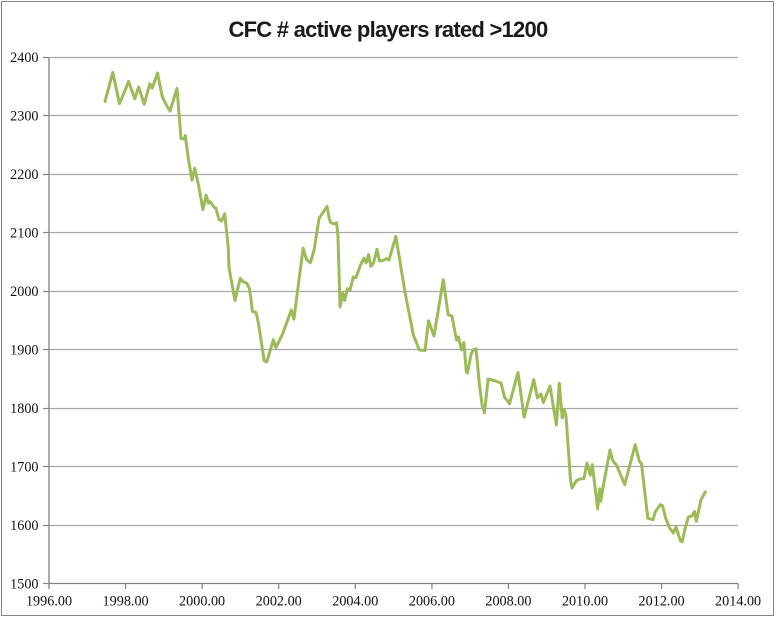  Describe the element at coordinates (126, 602) in the screenshot. I see `svg-text: 1998.00` at that location.